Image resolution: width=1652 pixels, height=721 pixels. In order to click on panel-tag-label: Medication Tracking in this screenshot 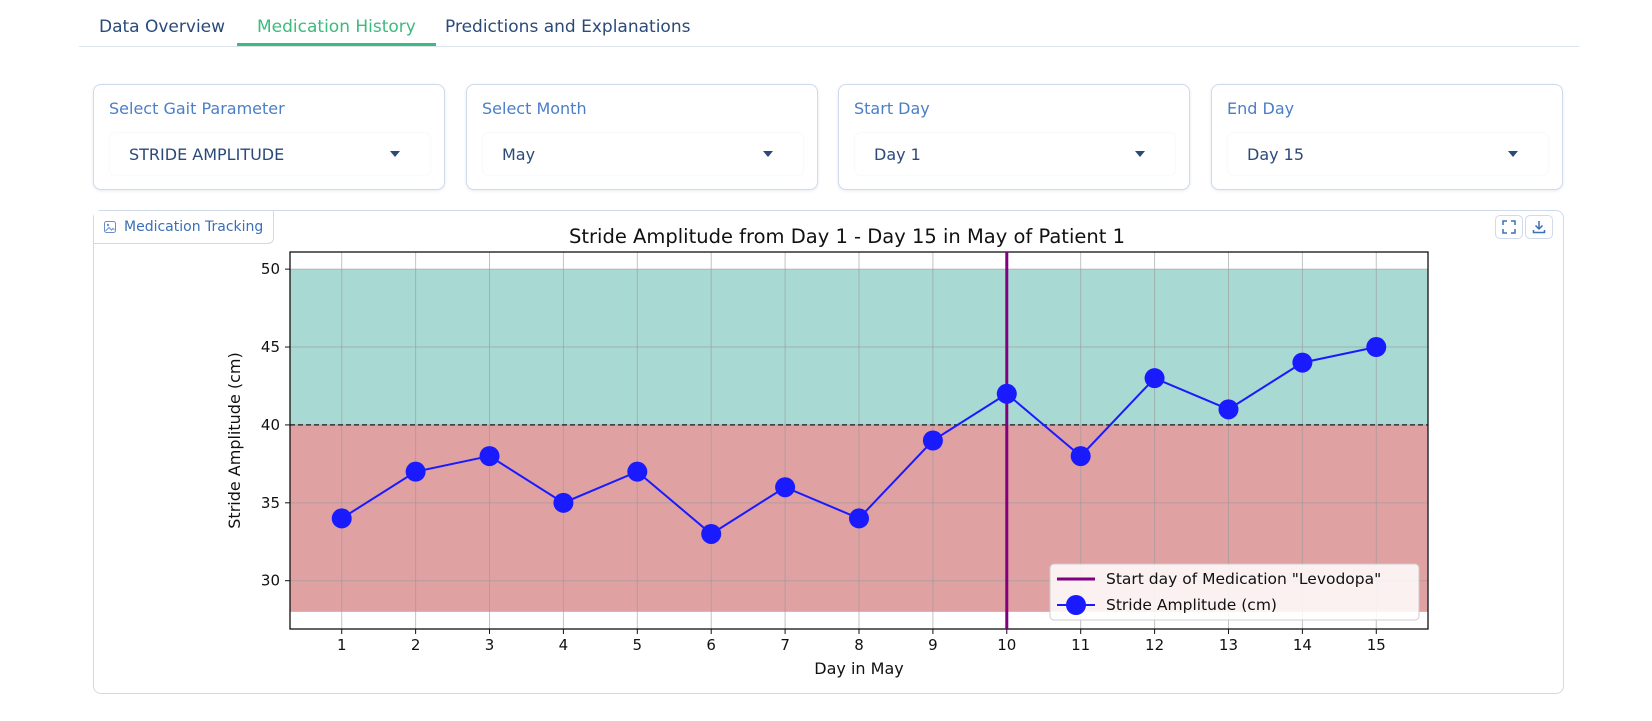, I will do `click(194, 227)`.